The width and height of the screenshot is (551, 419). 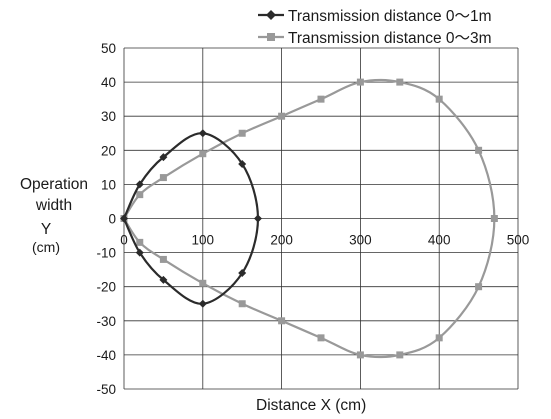 I want to click on x-tick-label: 0, so click(x=124, y=240).